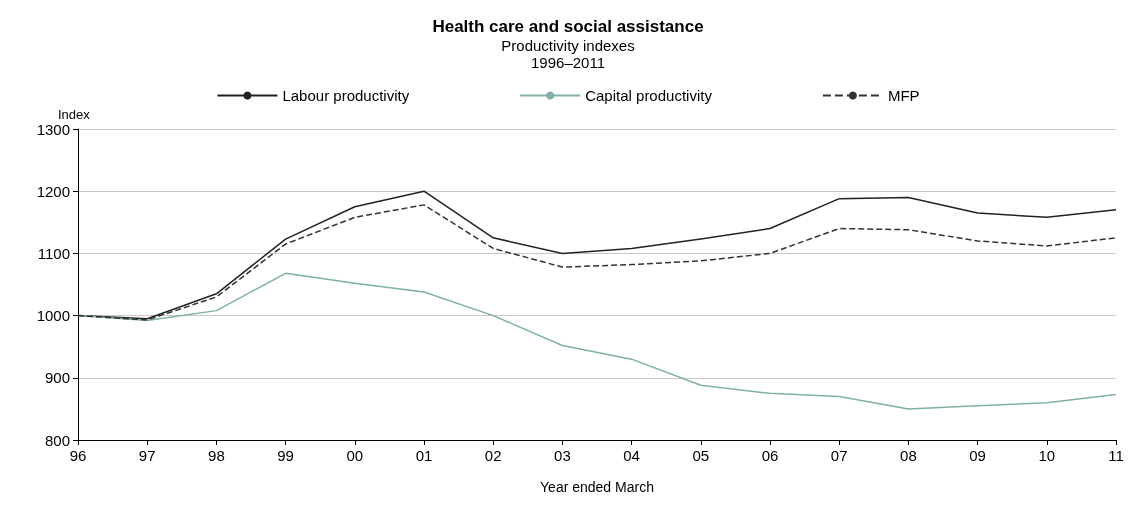 The height and width of the screenshot is (525, 1136). Describe the element at coordinates (562, 455) in the screenshot. I see `x-tick-label: 03` at that location.